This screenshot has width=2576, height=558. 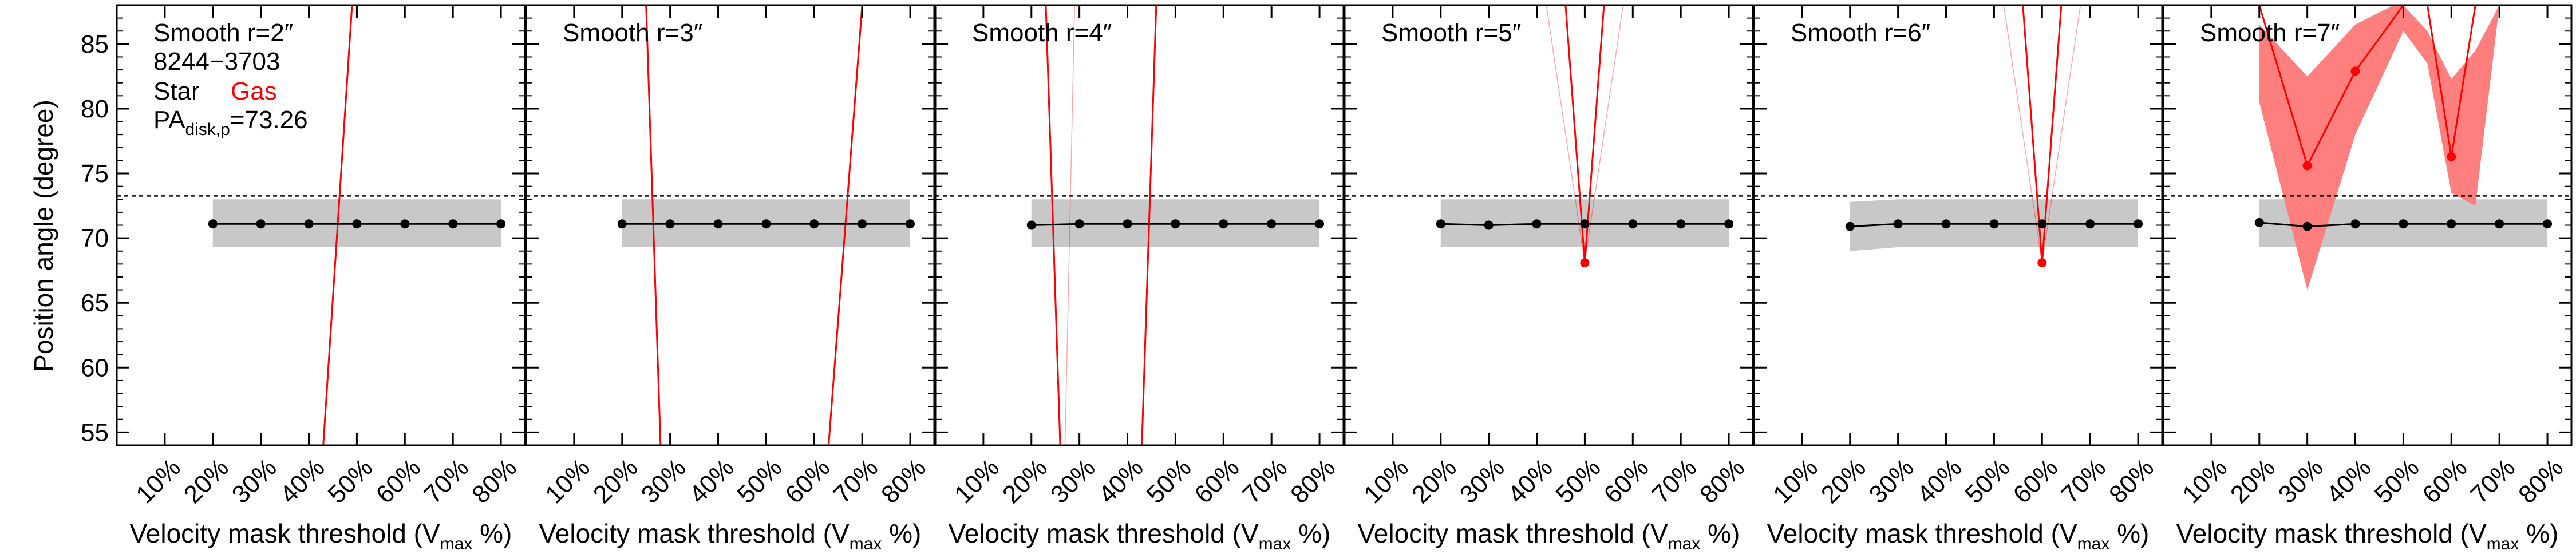 What do you see at coordinates (2301, 481) in the screenshot?
I see `x-tick-label: 30%` at bounding box center [2301, 481].